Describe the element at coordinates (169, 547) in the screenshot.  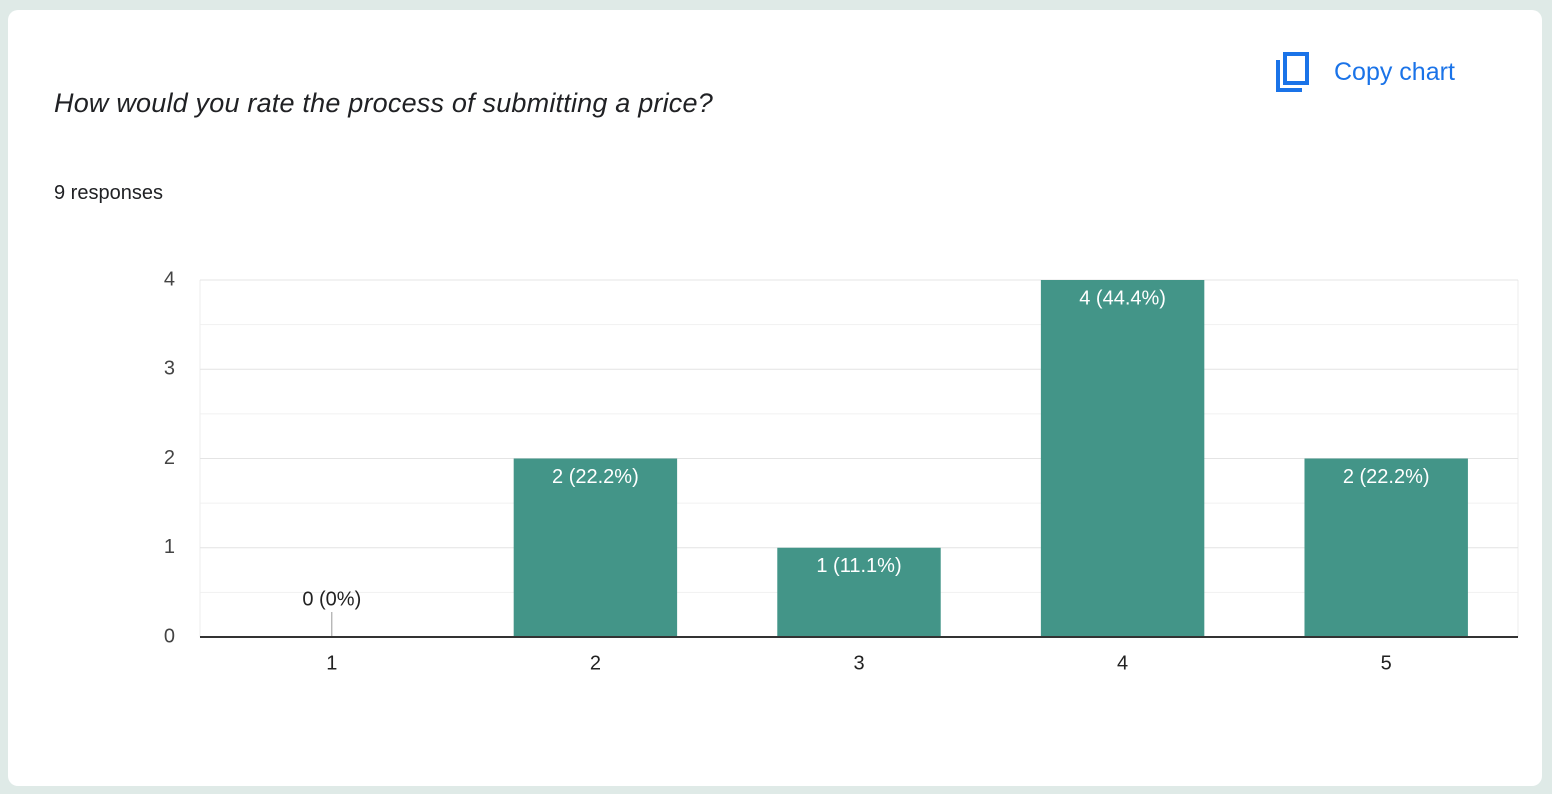
I see `y-tick-label: 1` at that location.